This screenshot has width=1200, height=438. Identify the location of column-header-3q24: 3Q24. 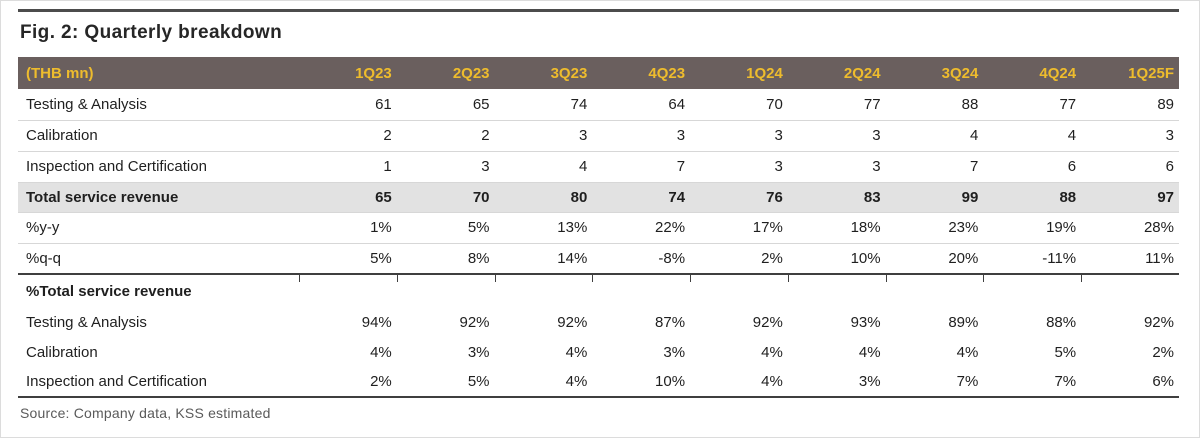
(934, 73).